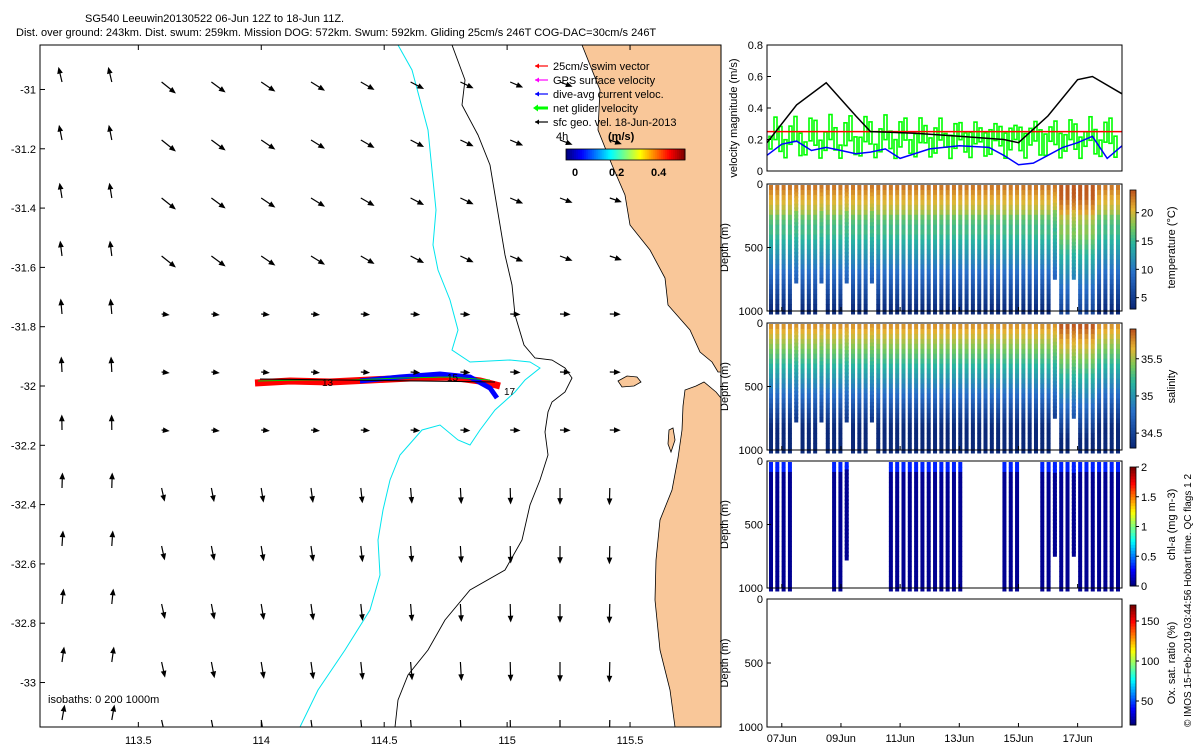 This screenshot has width=1200, height=750. What do you see at coordinates (384, 741) in the screenshot?
I see `map-xtick-label: 114.5` at bounding box center [384, 741].